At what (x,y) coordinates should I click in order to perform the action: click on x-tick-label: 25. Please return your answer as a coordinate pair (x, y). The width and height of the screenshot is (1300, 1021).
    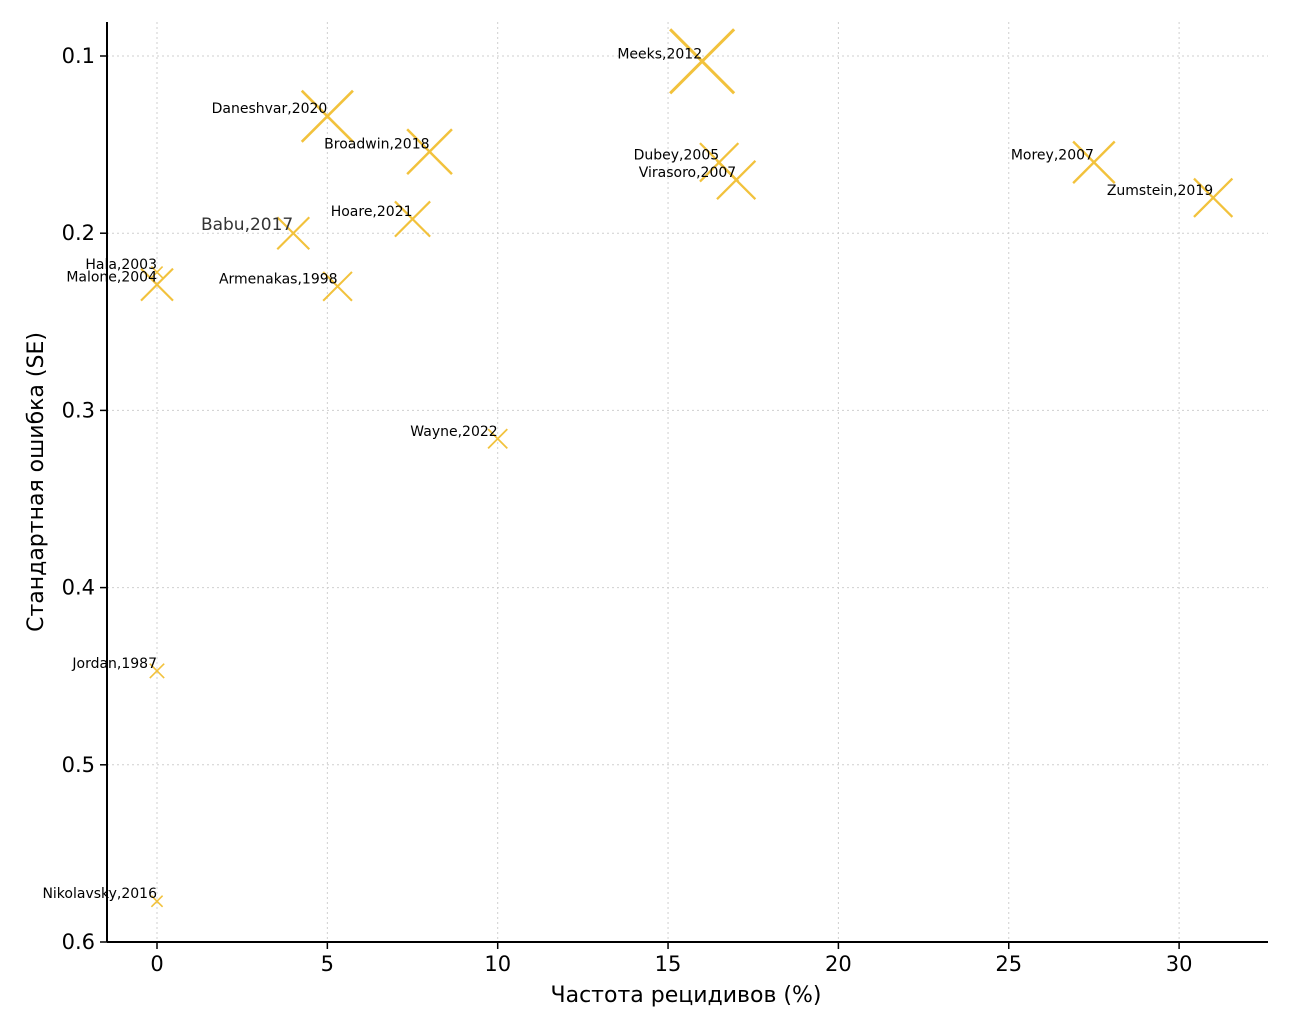
    Looking at the image, I should click on (1008, 964).